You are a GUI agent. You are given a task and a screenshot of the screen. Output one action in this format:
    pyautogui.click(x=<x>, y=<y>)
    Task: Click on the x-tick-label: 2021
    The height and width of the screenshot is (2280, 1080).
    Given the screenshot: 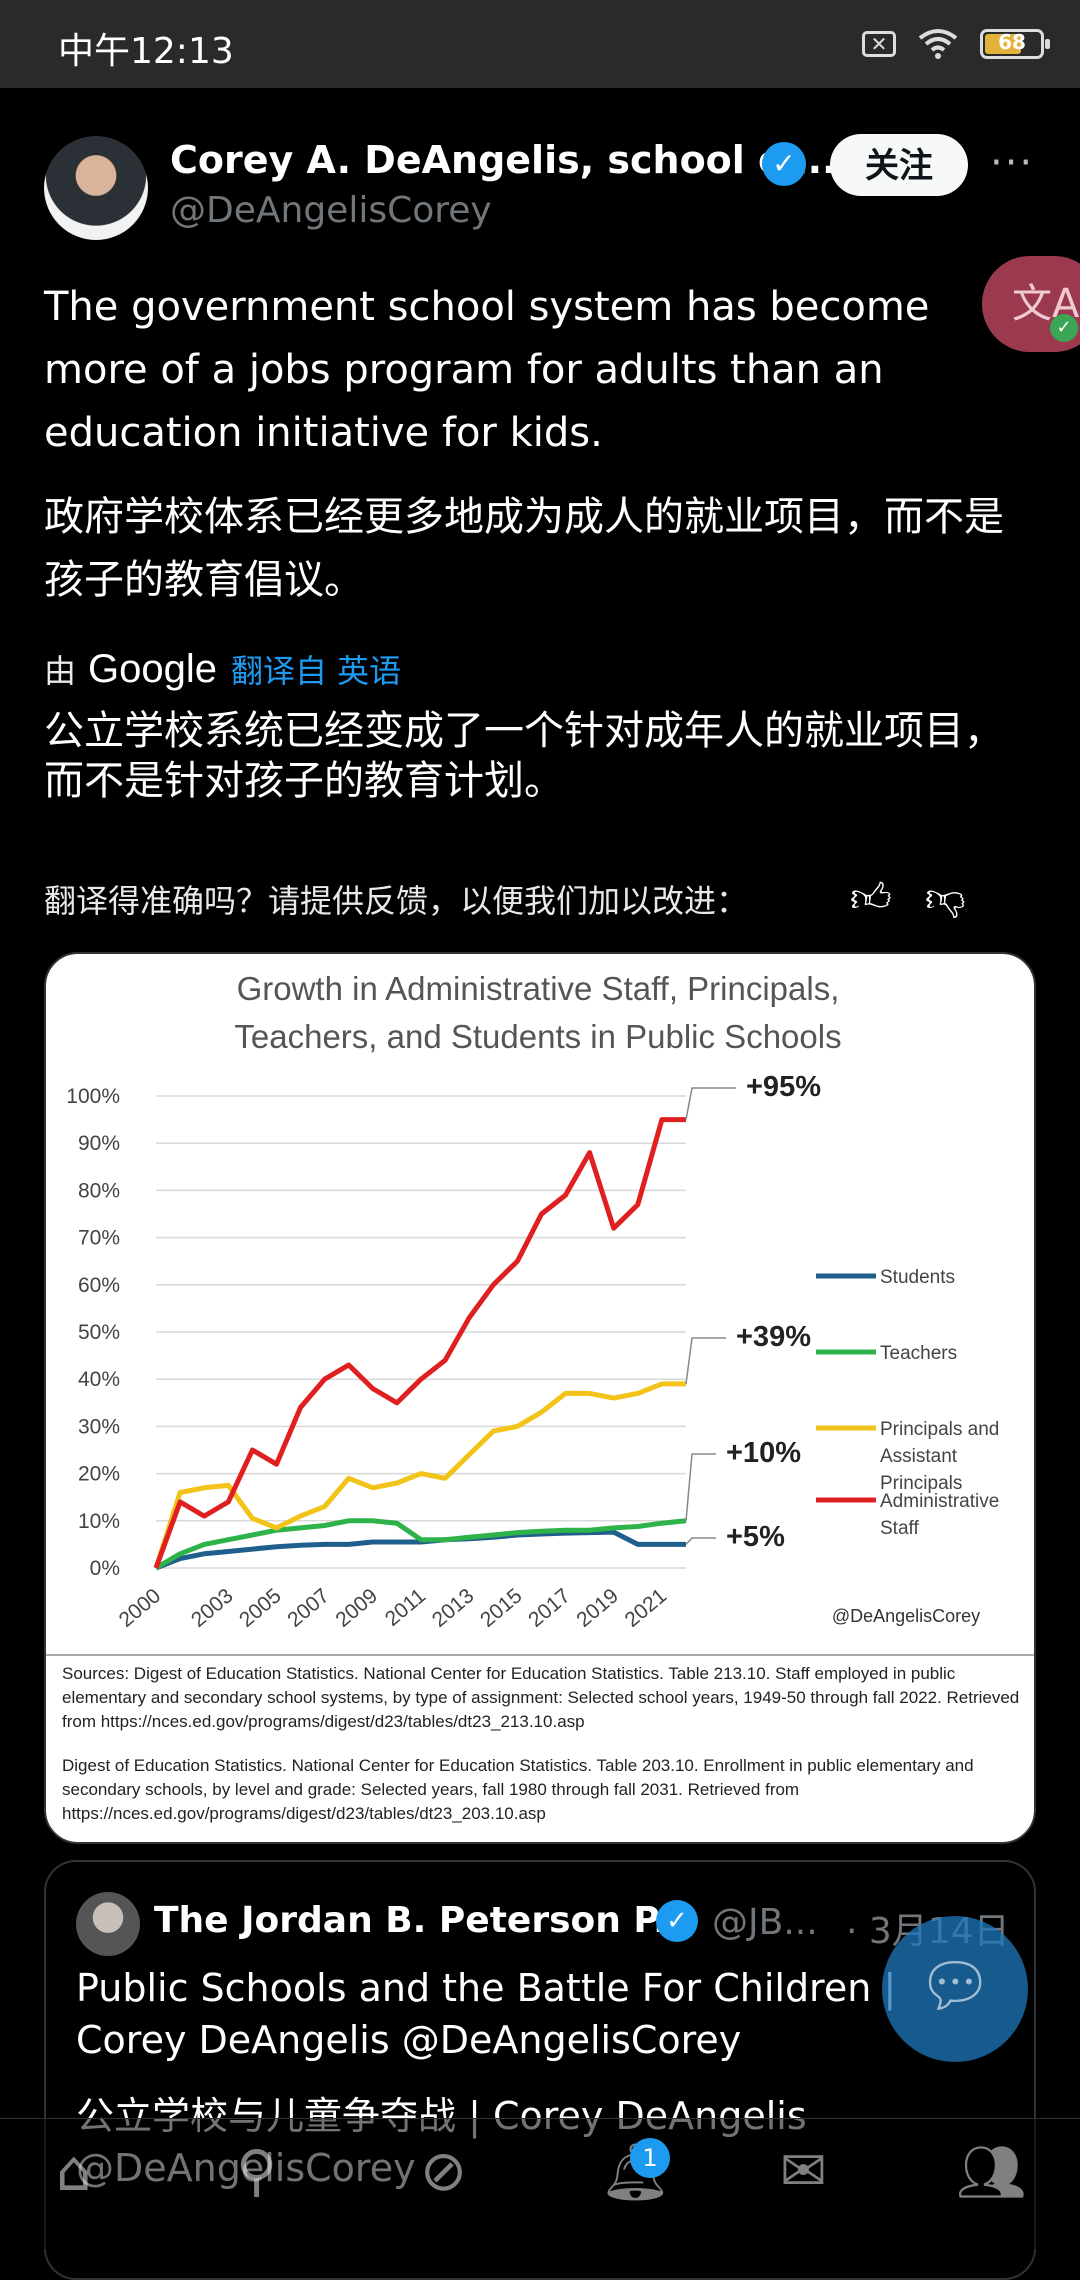 What is the action you would take?
    pyautogui.click(x=646, y=1608)
    